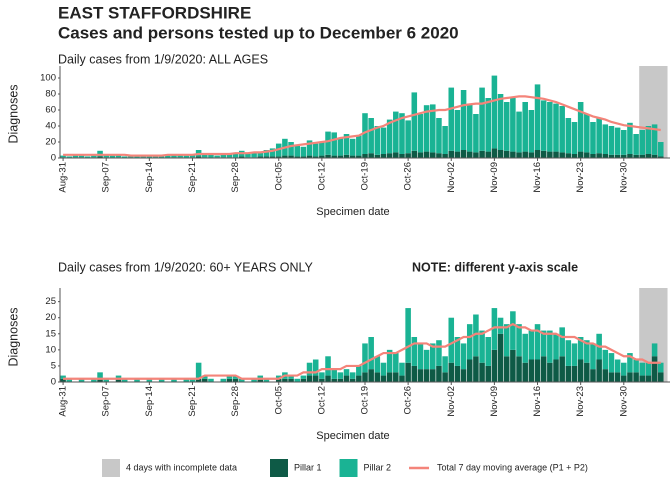 The width and height of the screenshot is (672, 485). I want to click on y-tick-label: 25, so click(50, 301).